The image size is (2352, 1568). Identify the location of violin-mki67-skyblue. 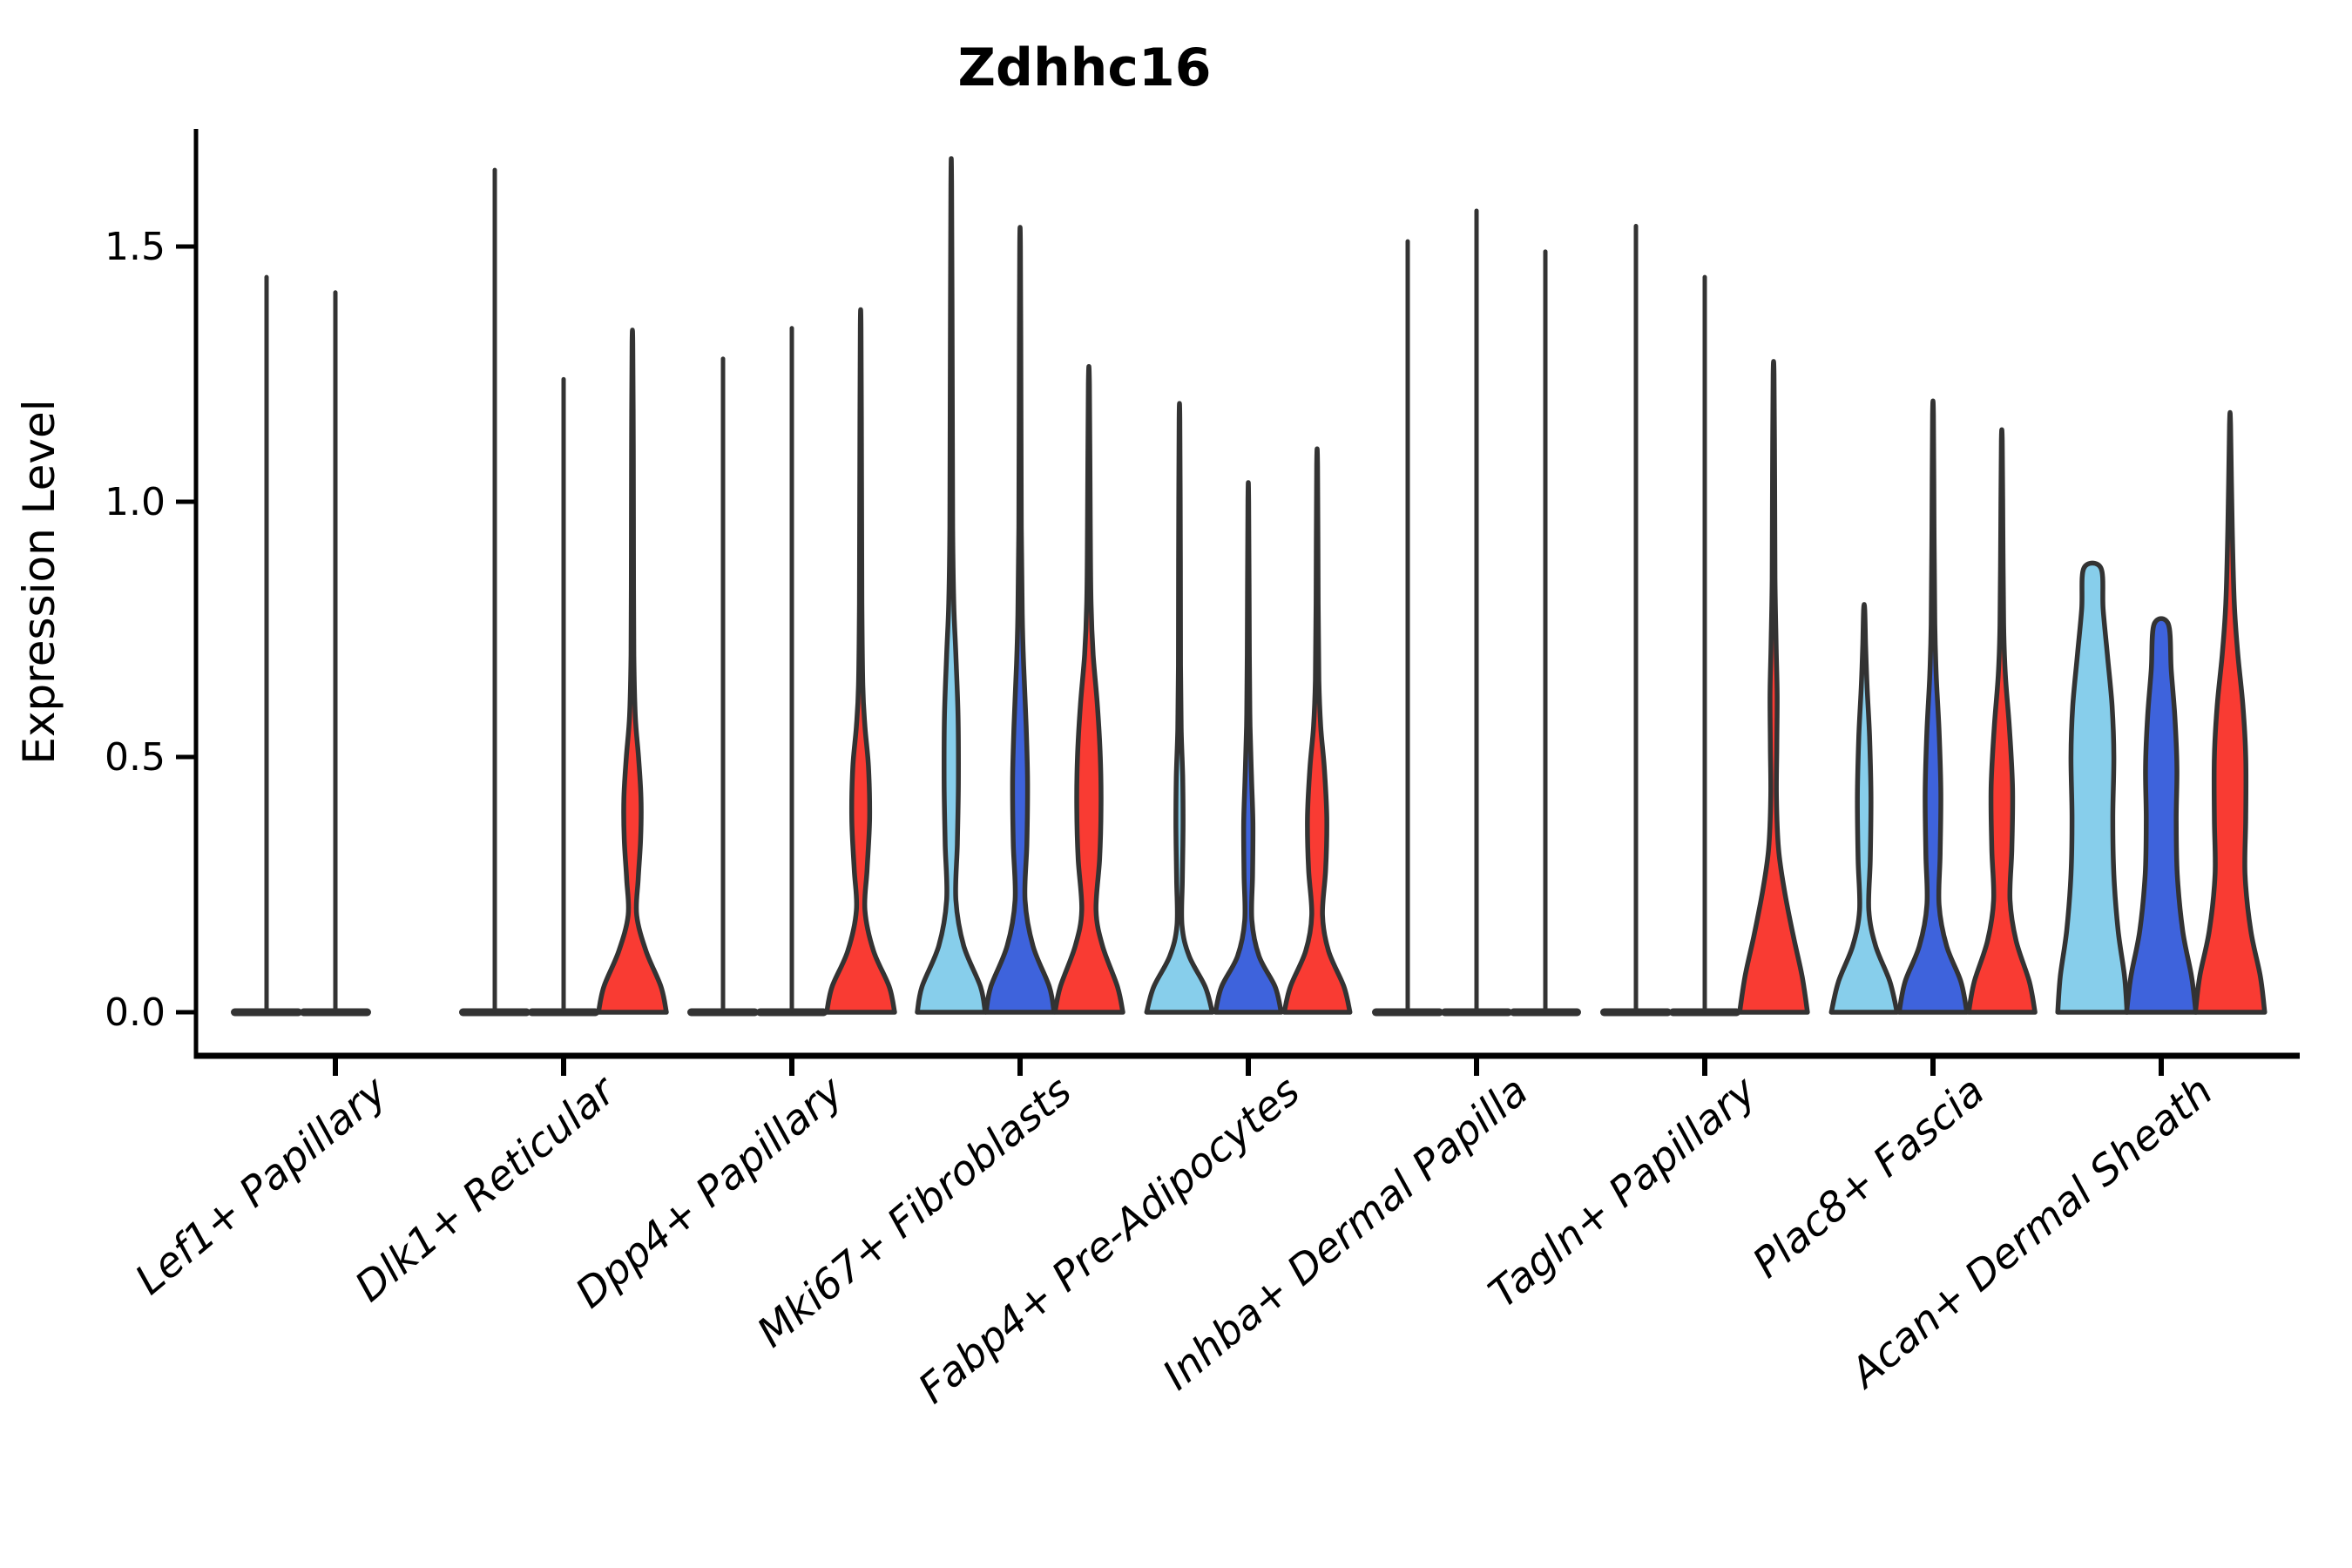
(952, 585).